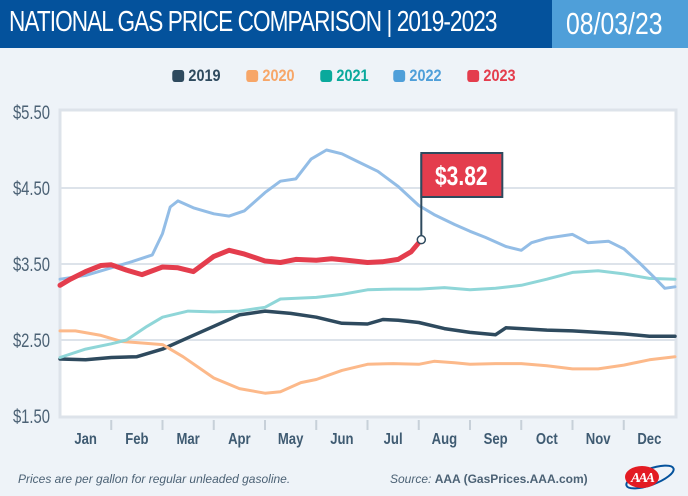 The image size is (688, 496). Describe the element at coordinates (393, 439) in the screenshot. I see `x-tick-label: Jul` at that location.